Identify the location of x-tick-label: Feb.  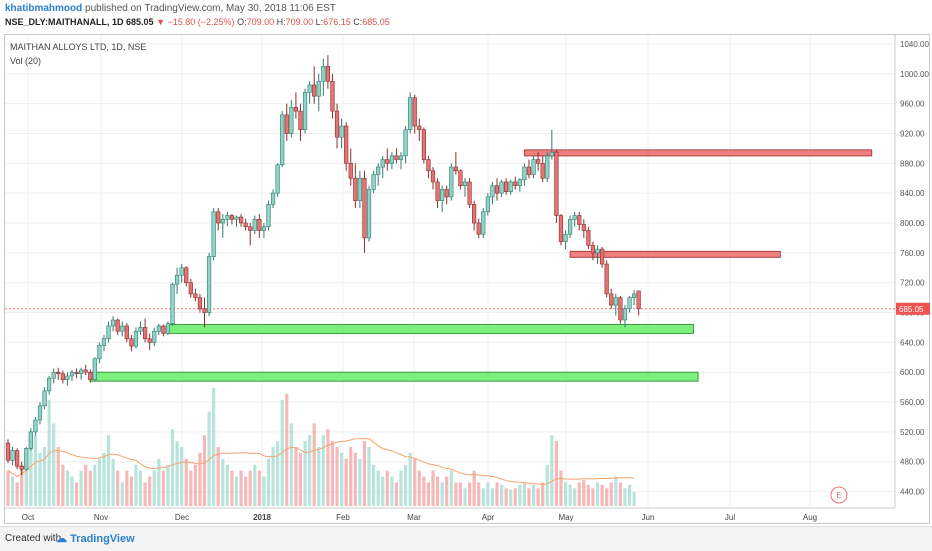
(343, 517).